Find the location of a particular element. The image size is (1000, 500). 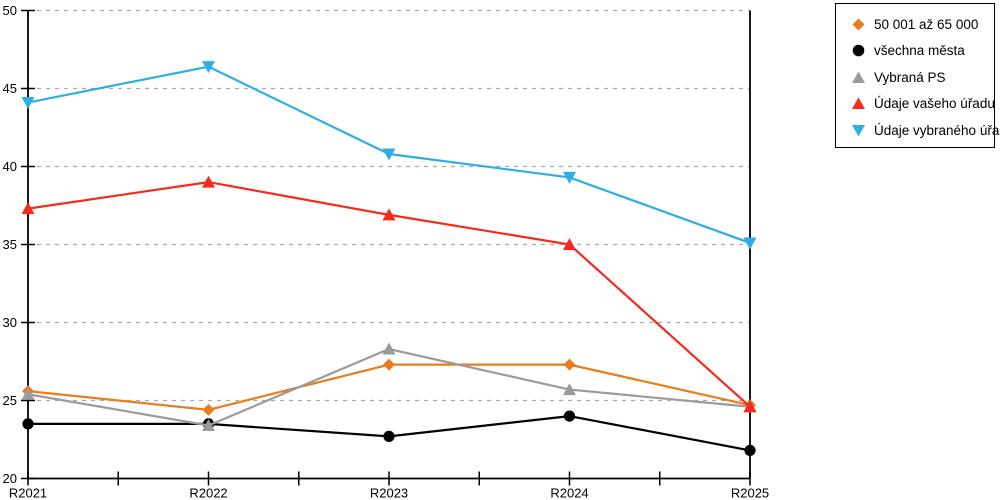

x-tick-label: R2021 is located at coordinates (28, 493).